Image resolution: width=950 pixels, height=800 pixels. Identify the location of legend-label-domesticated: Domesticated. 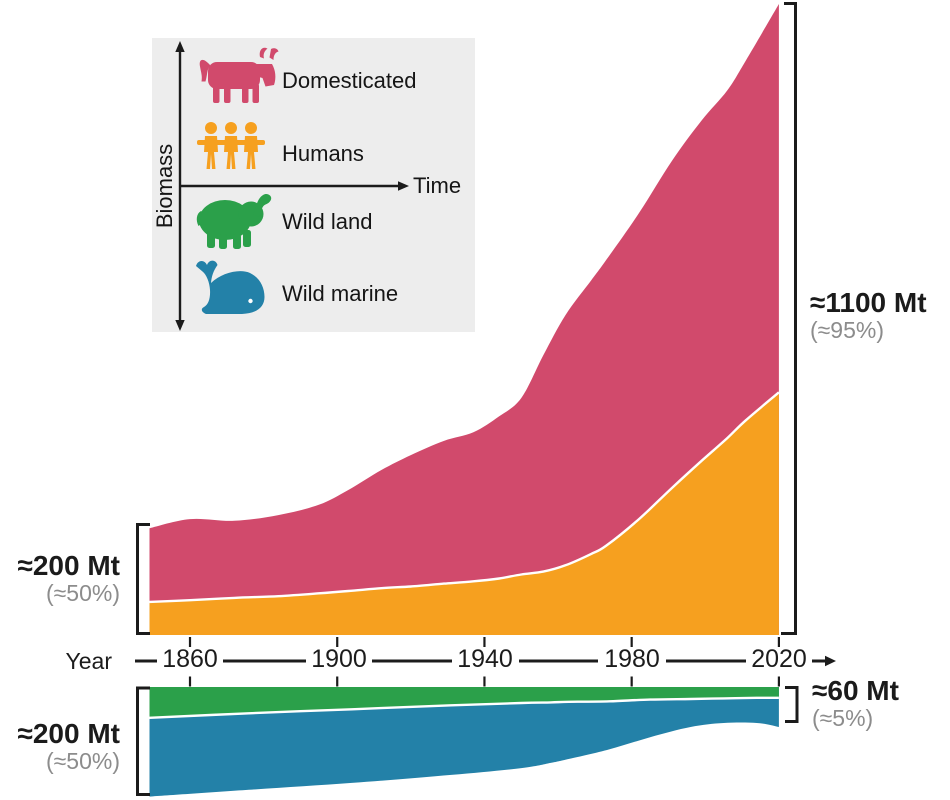
(349, 80).